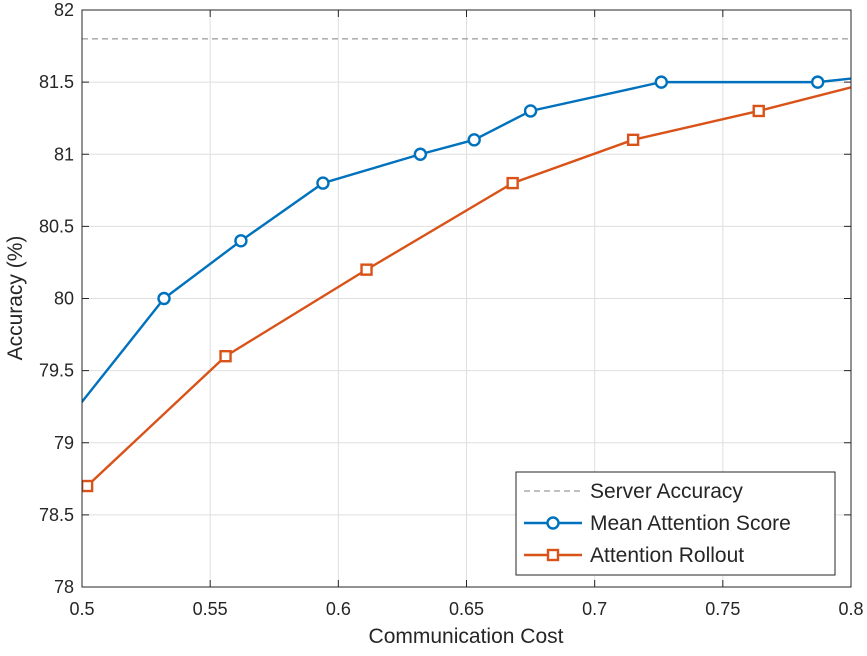 This screenshot has height=656, width=867. Describe the element at coordinates (56, 371) in the screenshot. I see `y-tick-label: 79.5` at that location.